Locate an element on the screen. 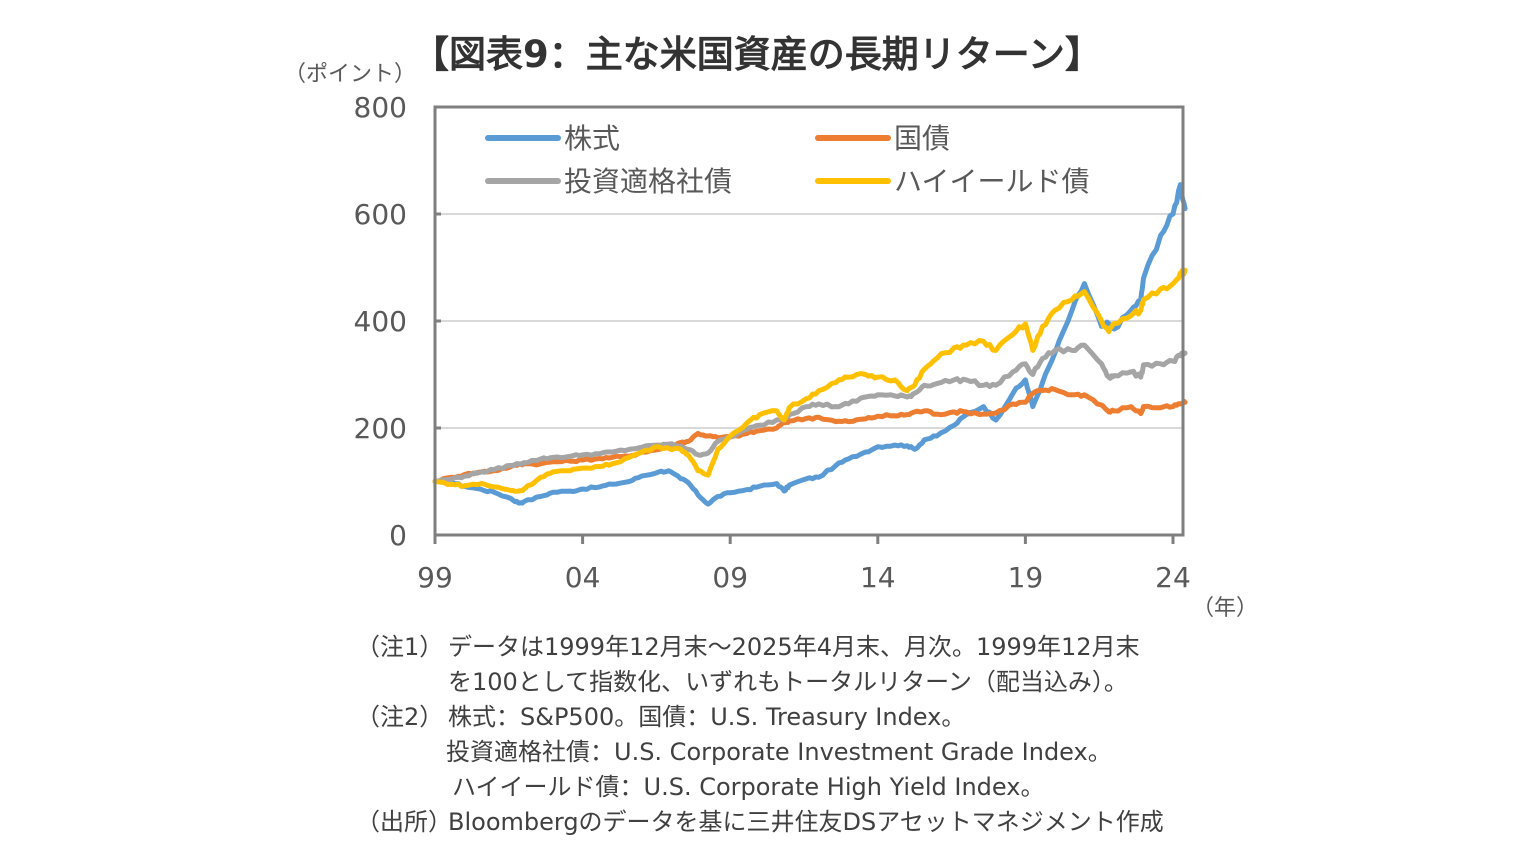 The width and height of the screenshot is (1540, 866). source-text: Bloombergのデータを基に三井住友DSアセットマネジメント作成 is located at coordinates (806, 822).